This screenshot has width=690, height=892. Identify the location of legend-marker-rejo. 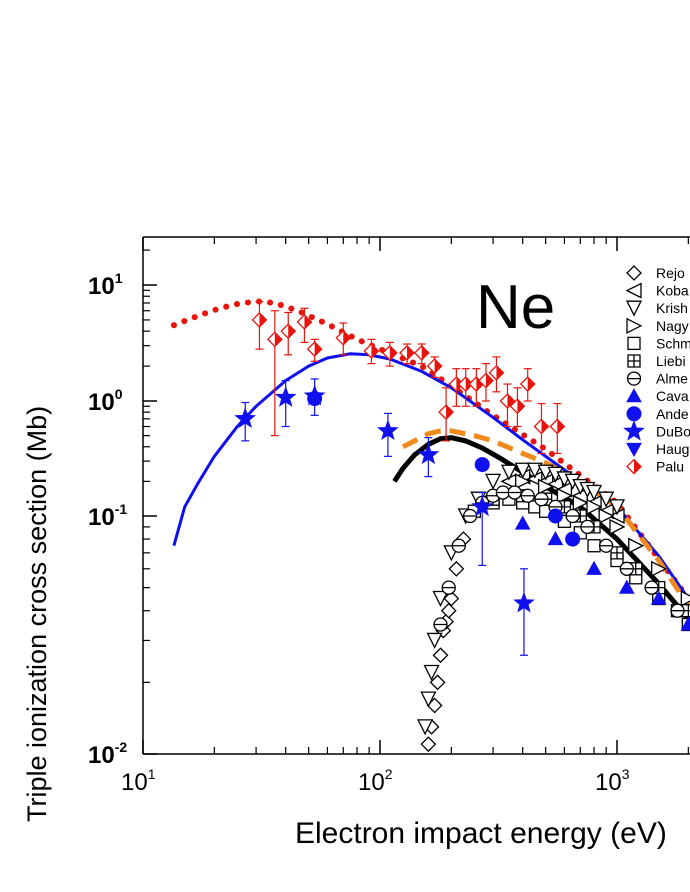
(634, 273).